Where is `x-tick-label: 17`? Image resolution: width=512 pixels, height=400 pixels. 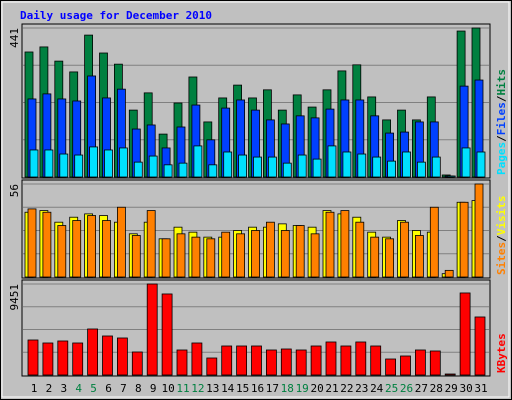
x-tick-label: 17 is located at coordinates (272, 388).